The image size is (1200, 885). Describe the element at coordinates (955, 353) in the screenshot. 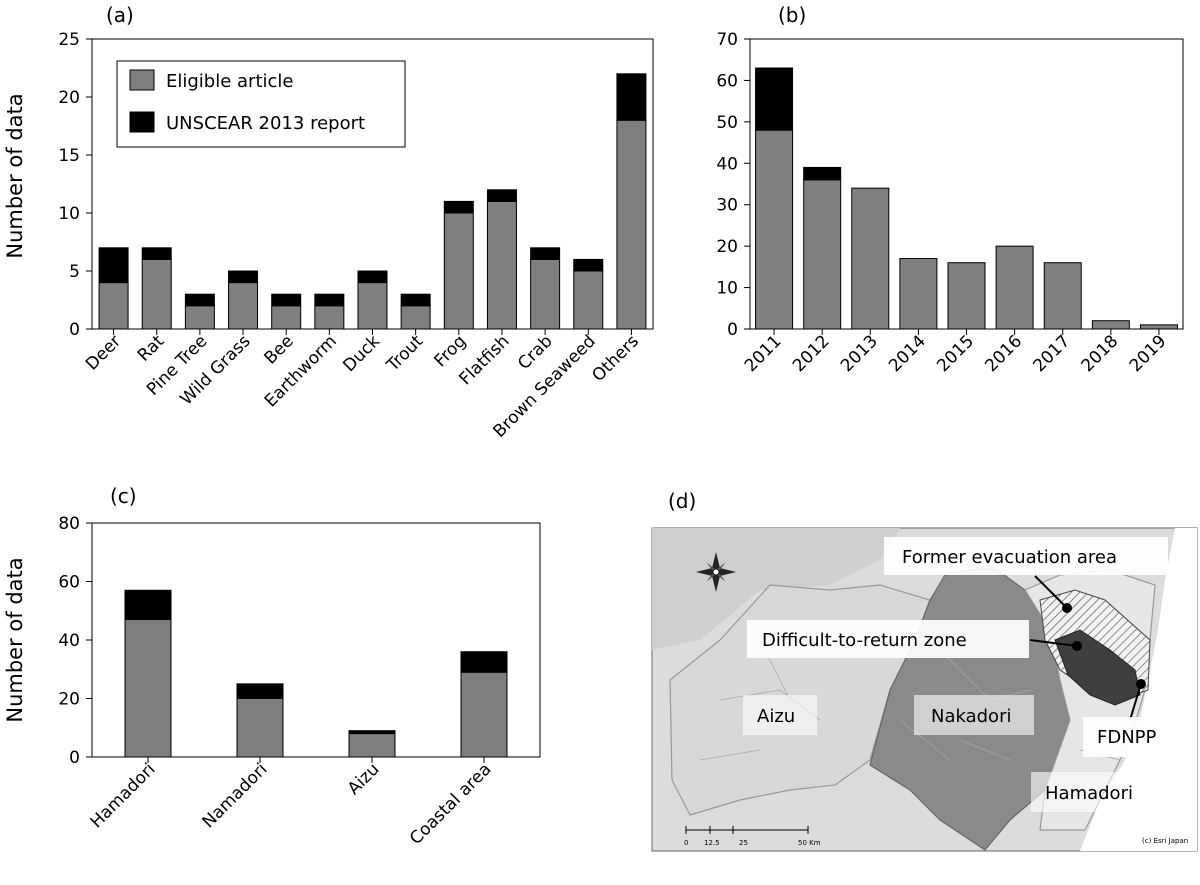

I see `x-tick-label: 2015` at that location.